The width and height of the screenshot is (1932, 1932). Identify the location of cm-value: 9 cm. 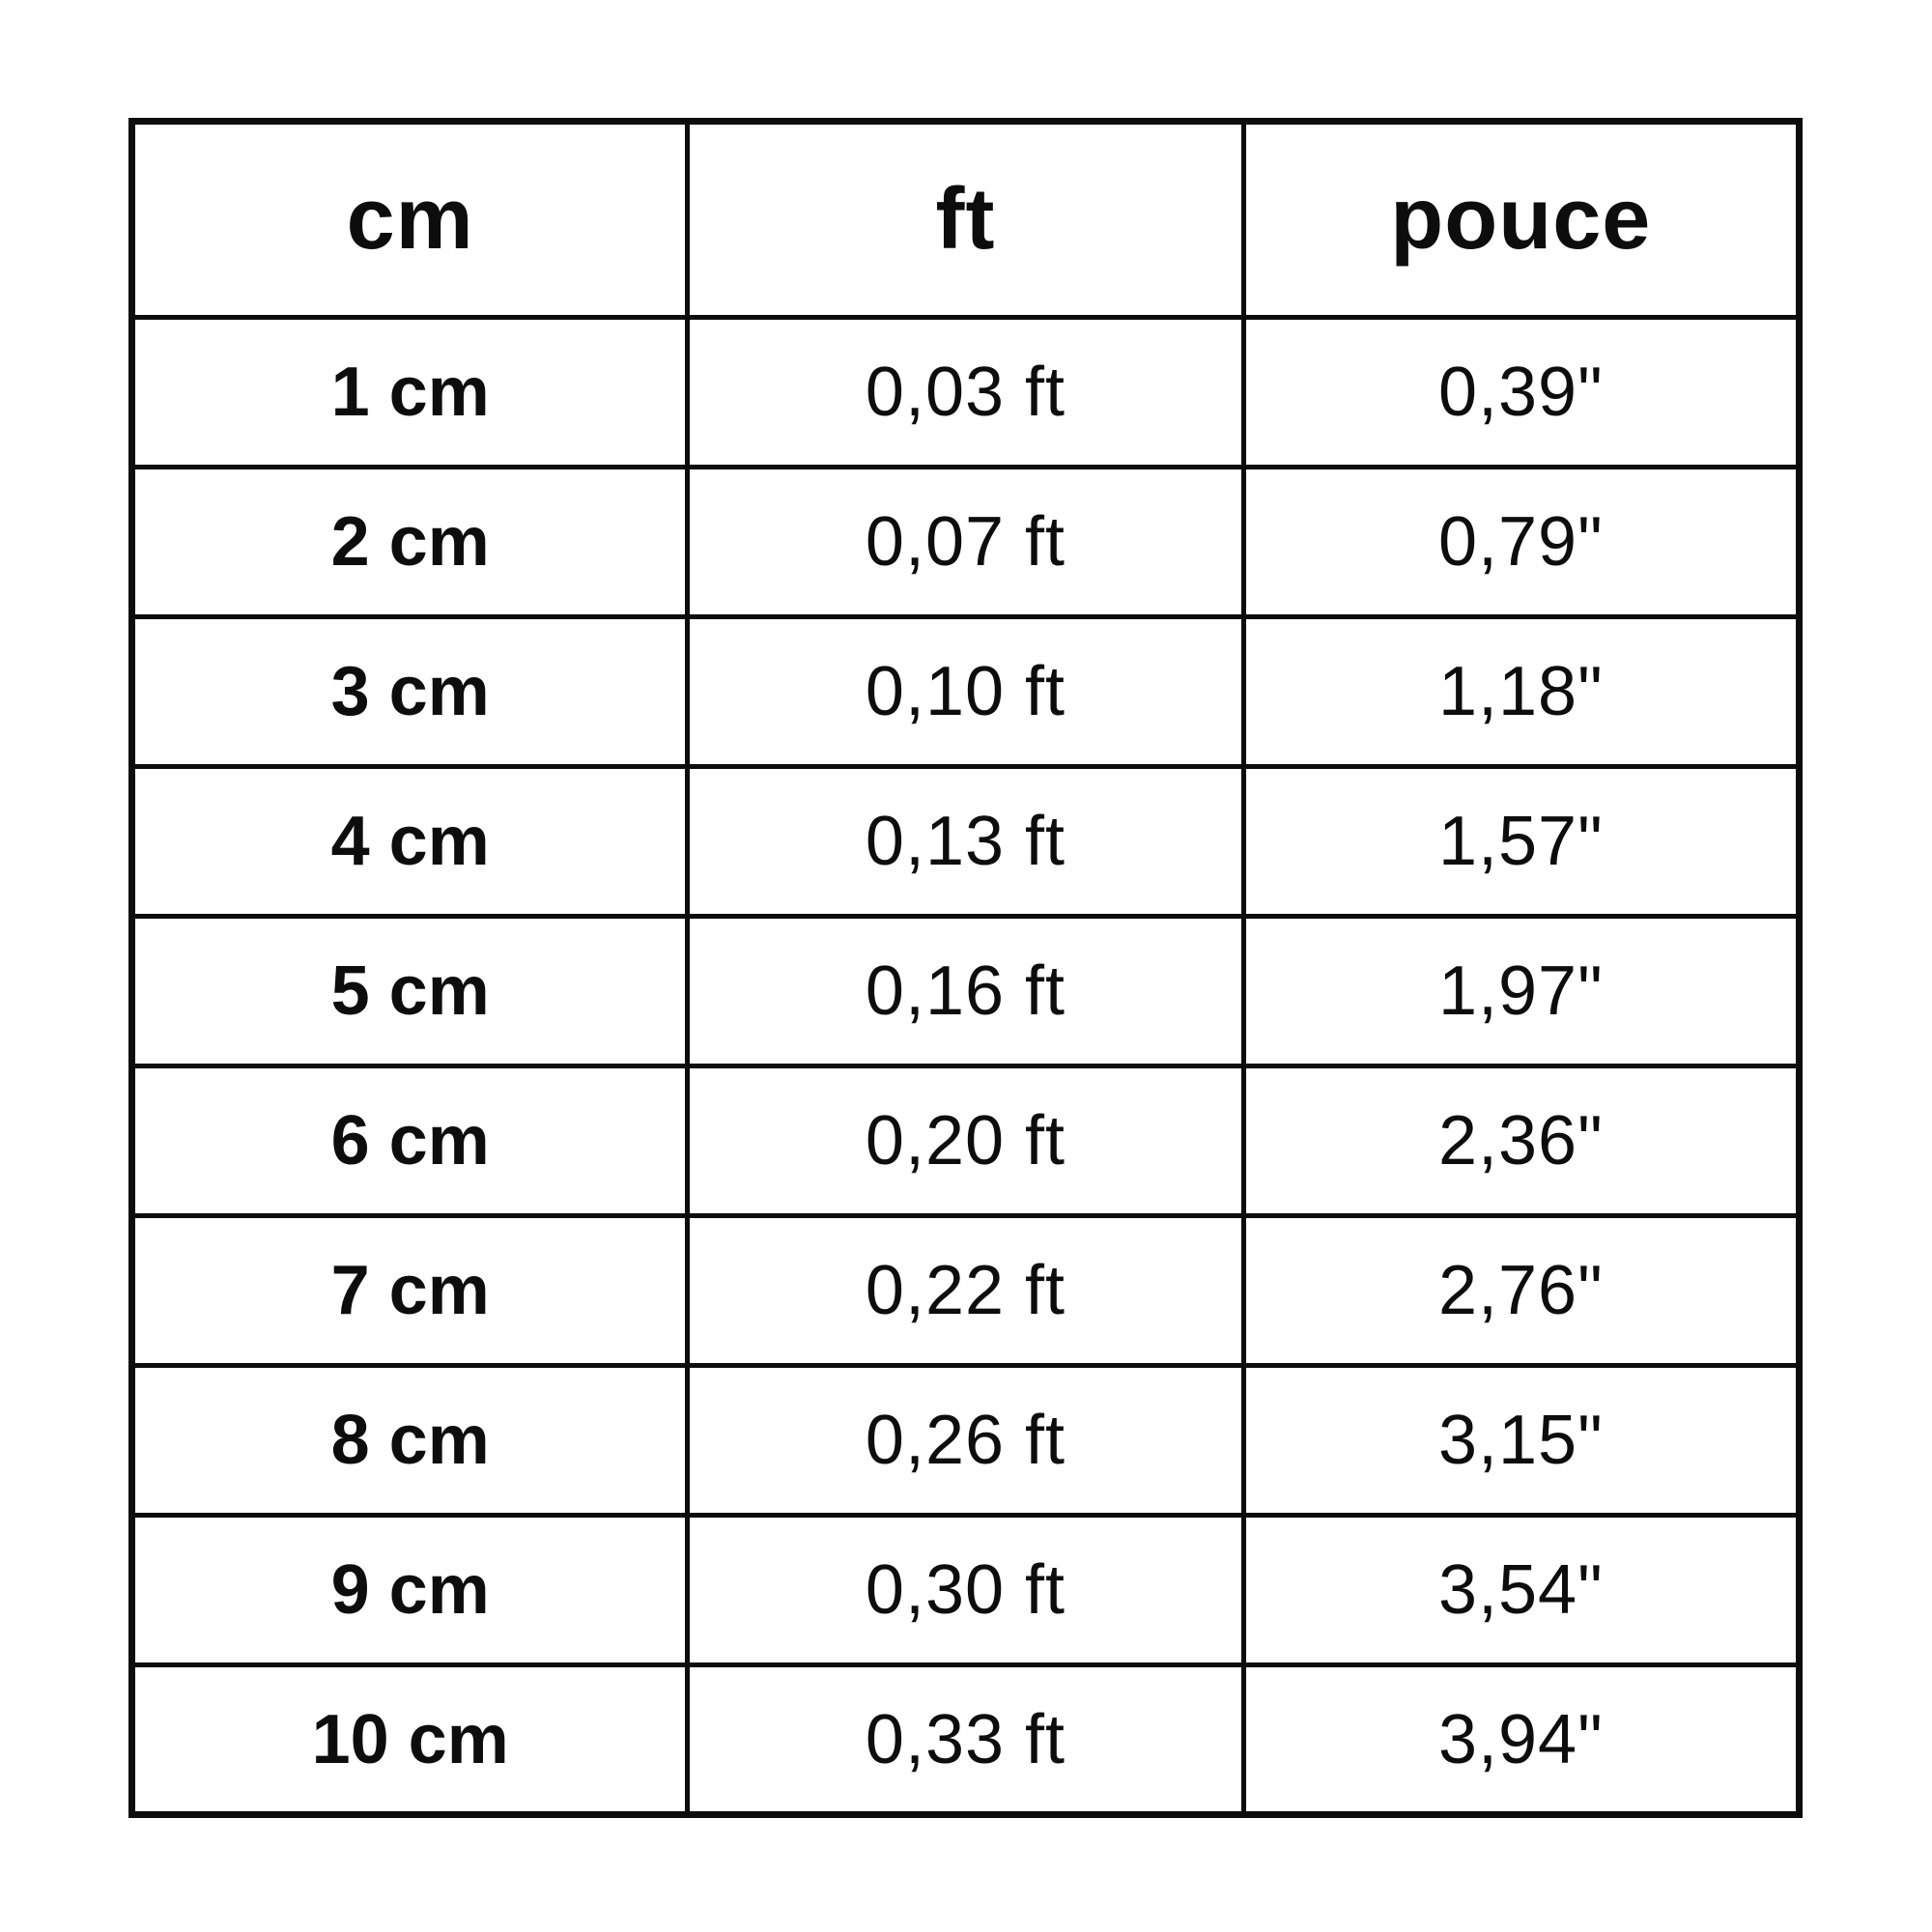
(409, 1590).